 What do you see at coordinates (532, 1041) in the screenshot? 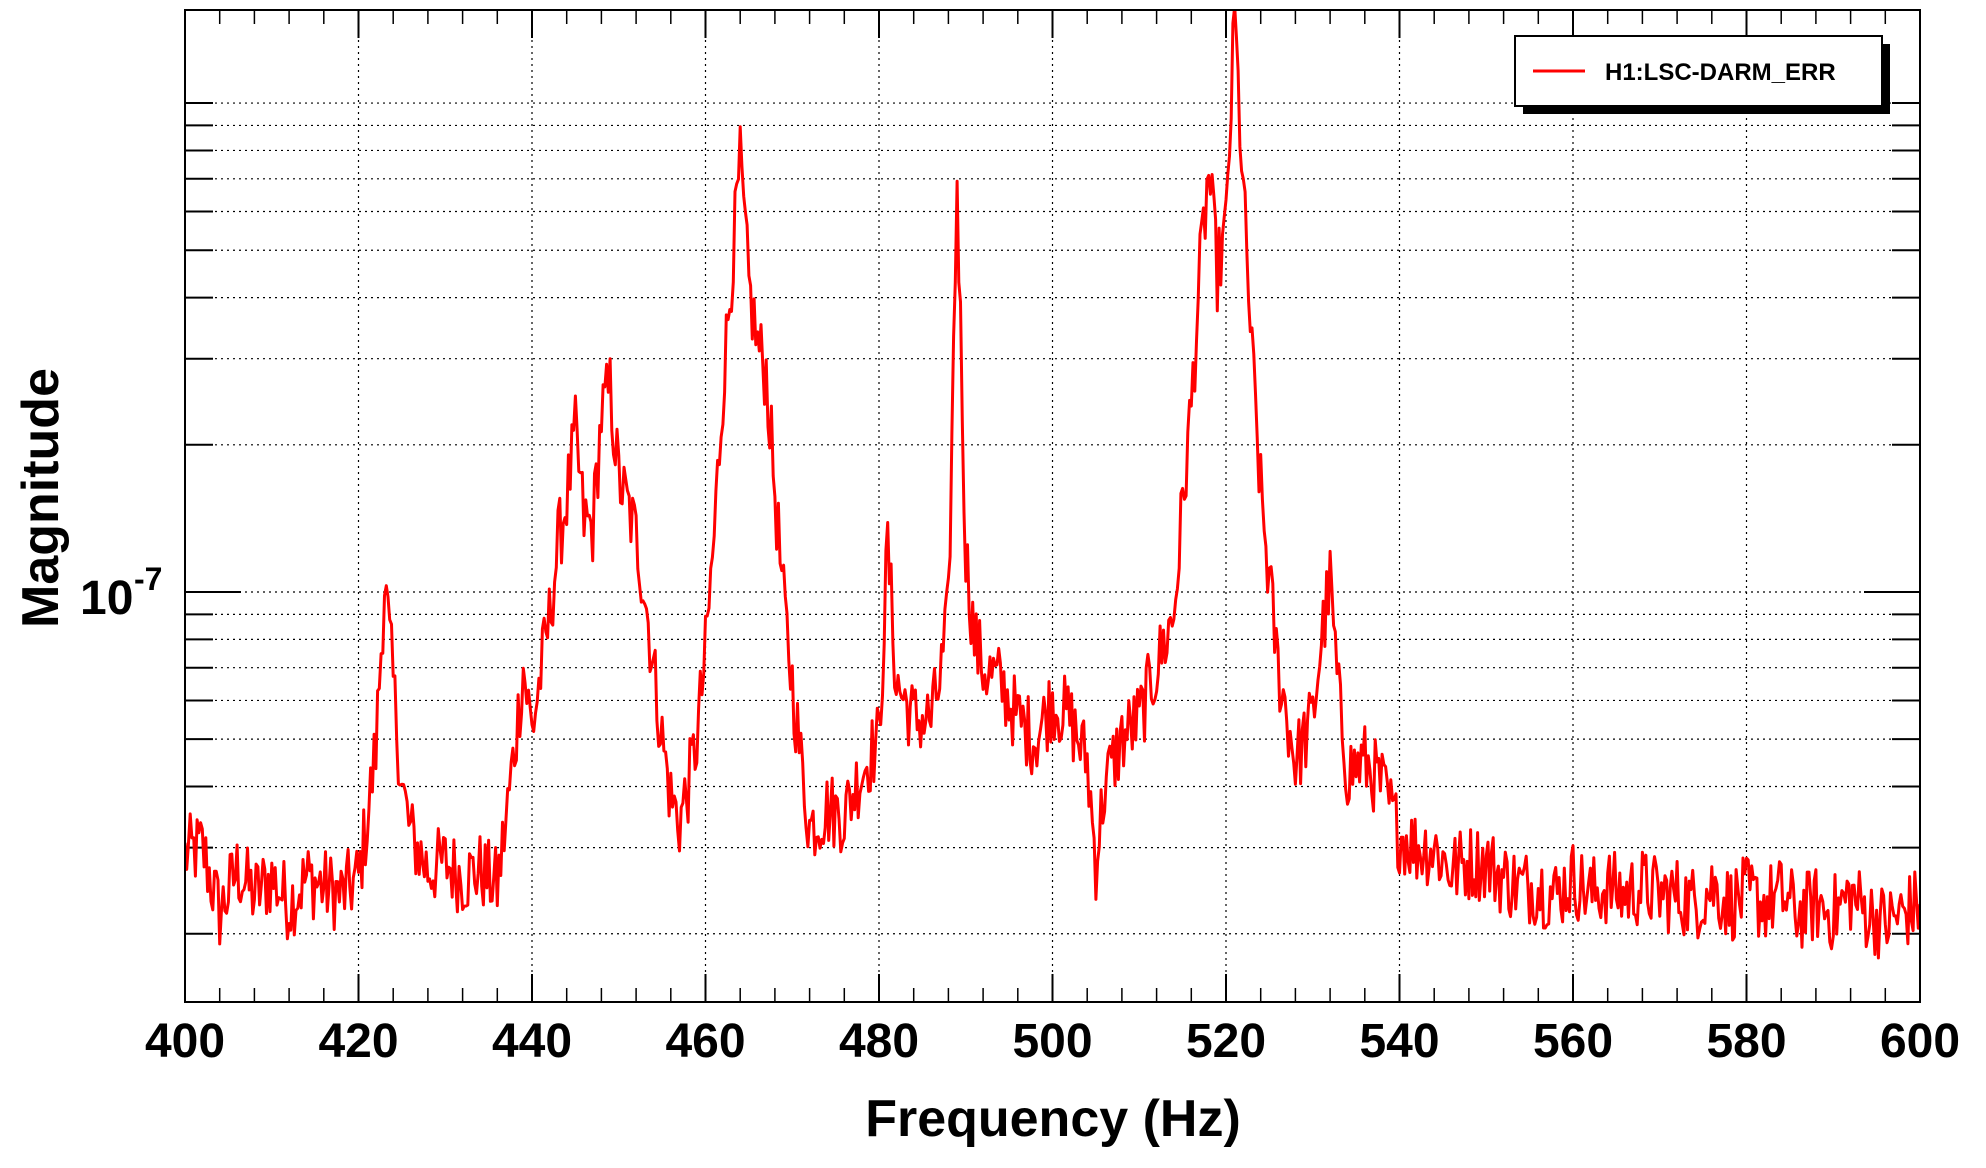
I see `x-tick-label: 440` at bounding box center [532, 1041].